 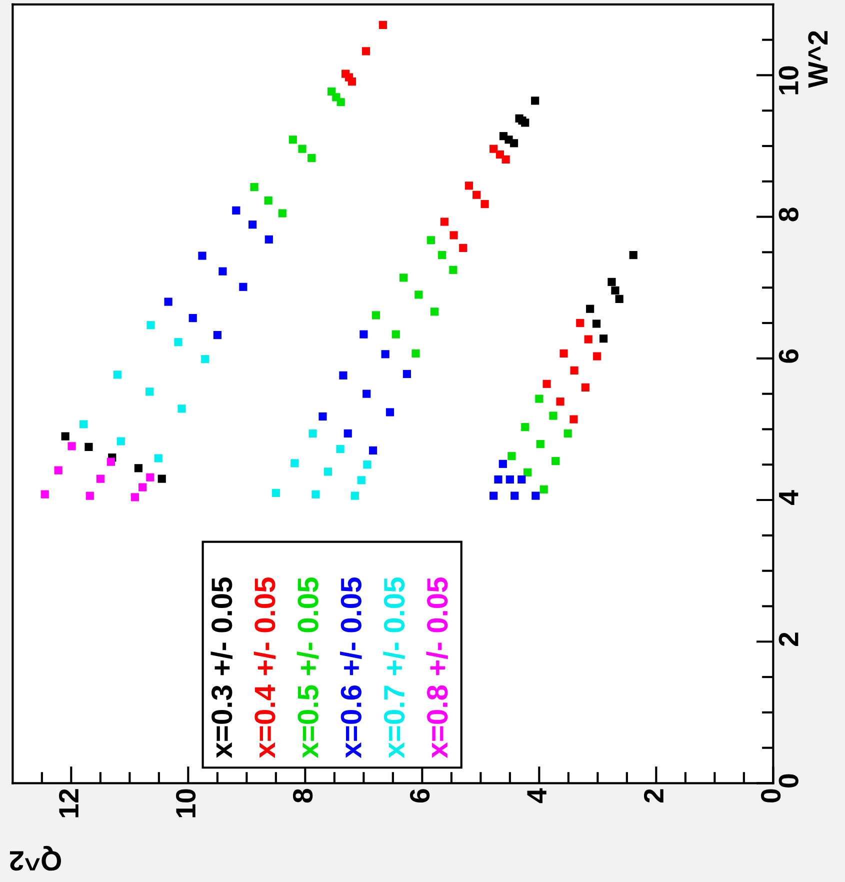 What do you see at coordinates (770, 795) in the screenshot?
I see `x-tick-label: 0` at bounding box center [770, 795].